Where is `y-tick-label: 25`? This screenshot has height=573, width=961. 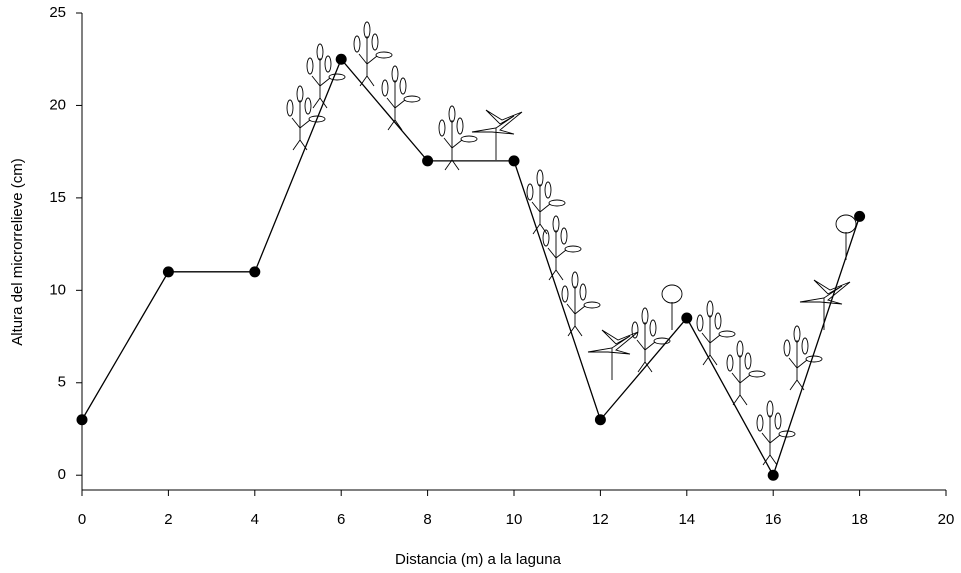 y-tick-label: 25 is located at coordinates (57, 12).